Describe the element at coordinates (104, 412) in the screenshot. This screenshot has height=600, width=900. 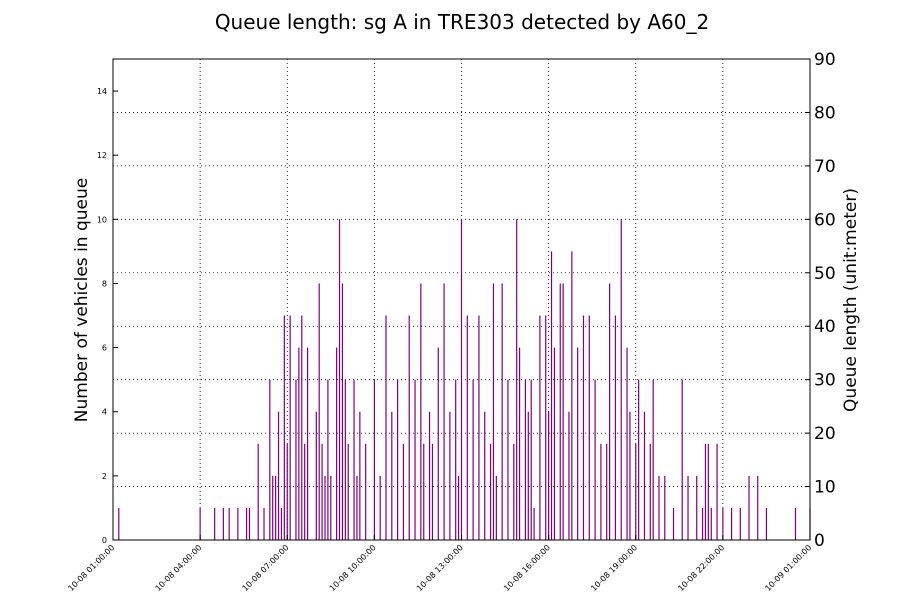
I see `y-left-tick-label: 4` at that location.